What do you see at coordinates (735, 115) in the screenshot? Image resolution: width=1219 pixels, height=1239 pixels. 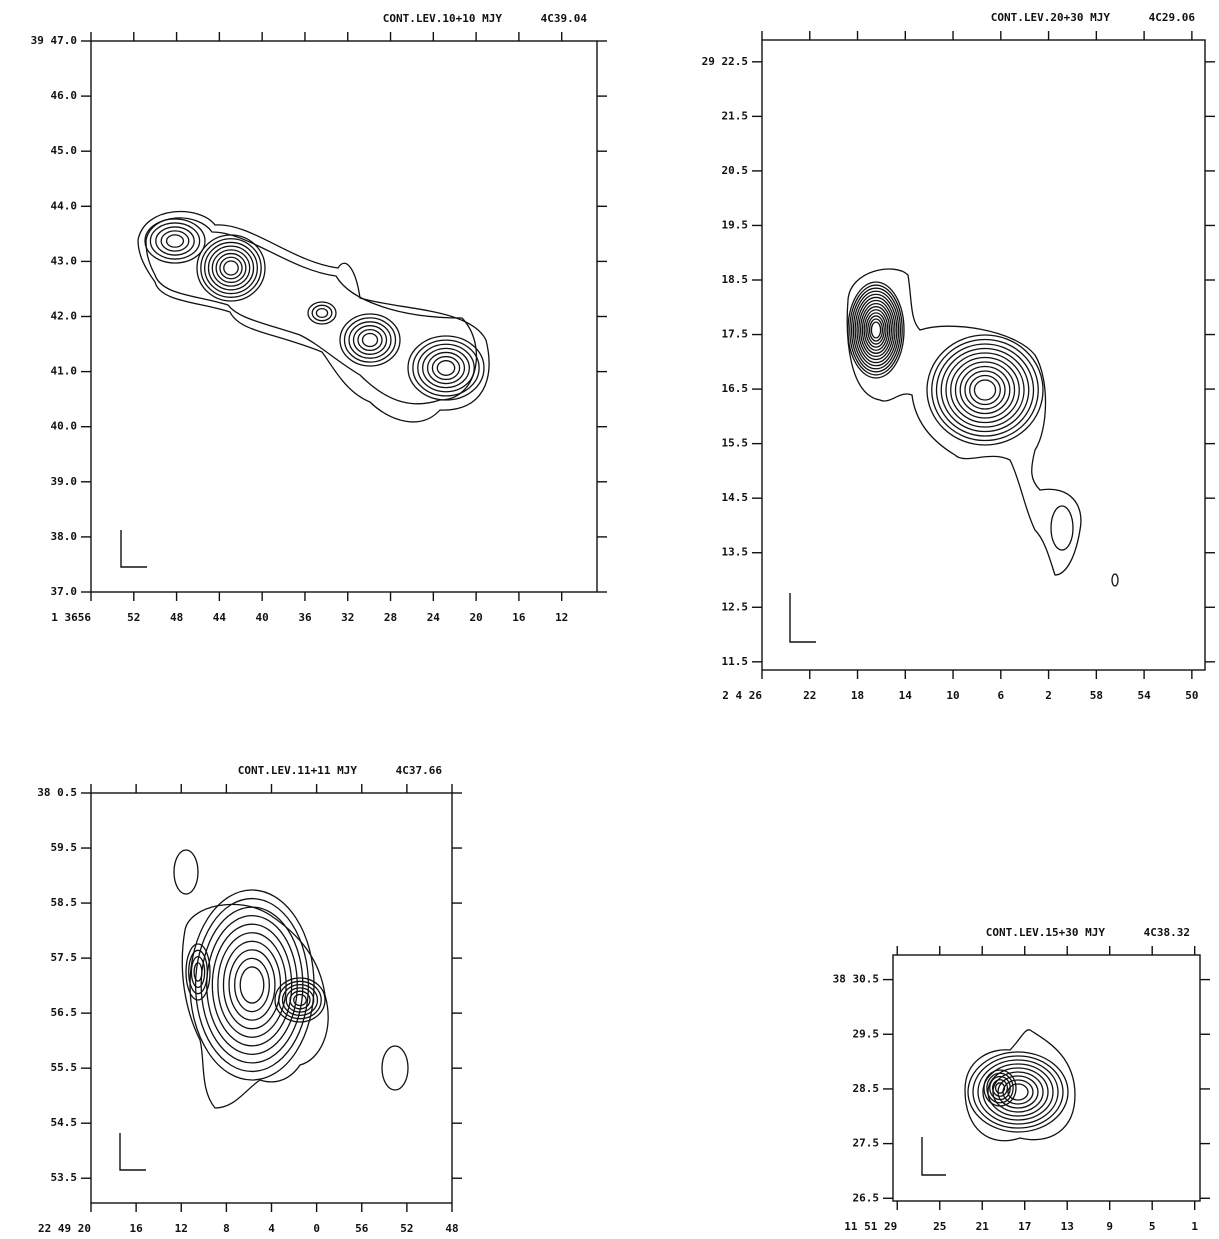 I see `y-tick-label: 21.5` at bounding box center [735, 115].